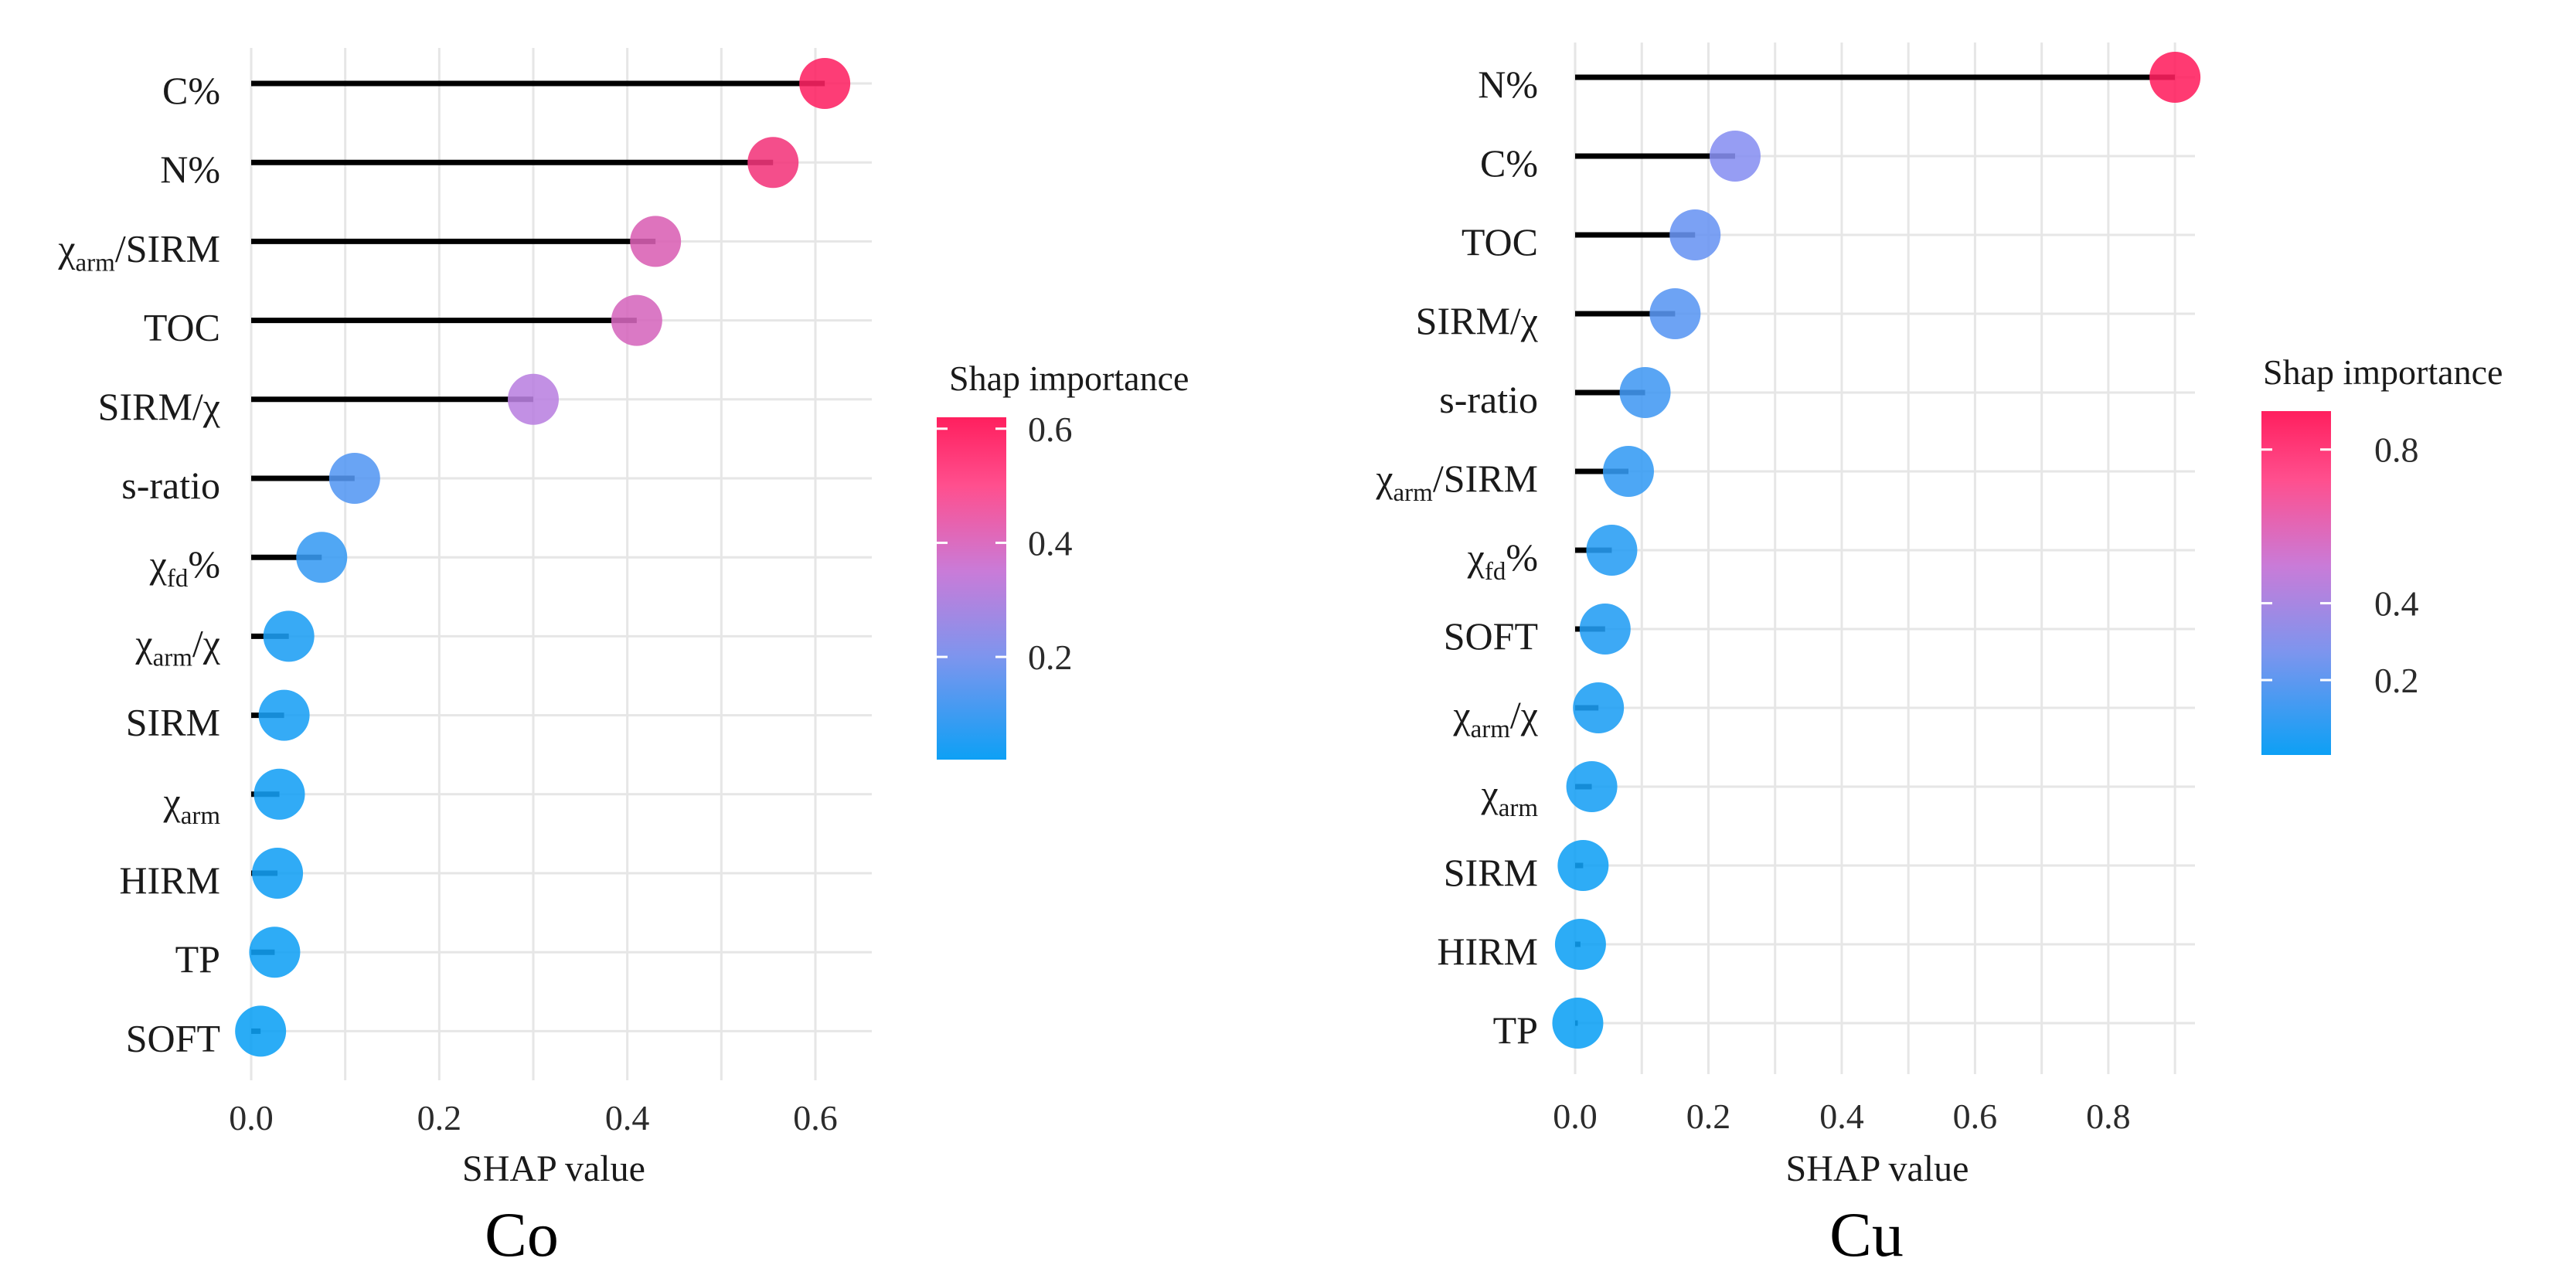  I want to click on panel-title: Cu, so click(1866, 1234).